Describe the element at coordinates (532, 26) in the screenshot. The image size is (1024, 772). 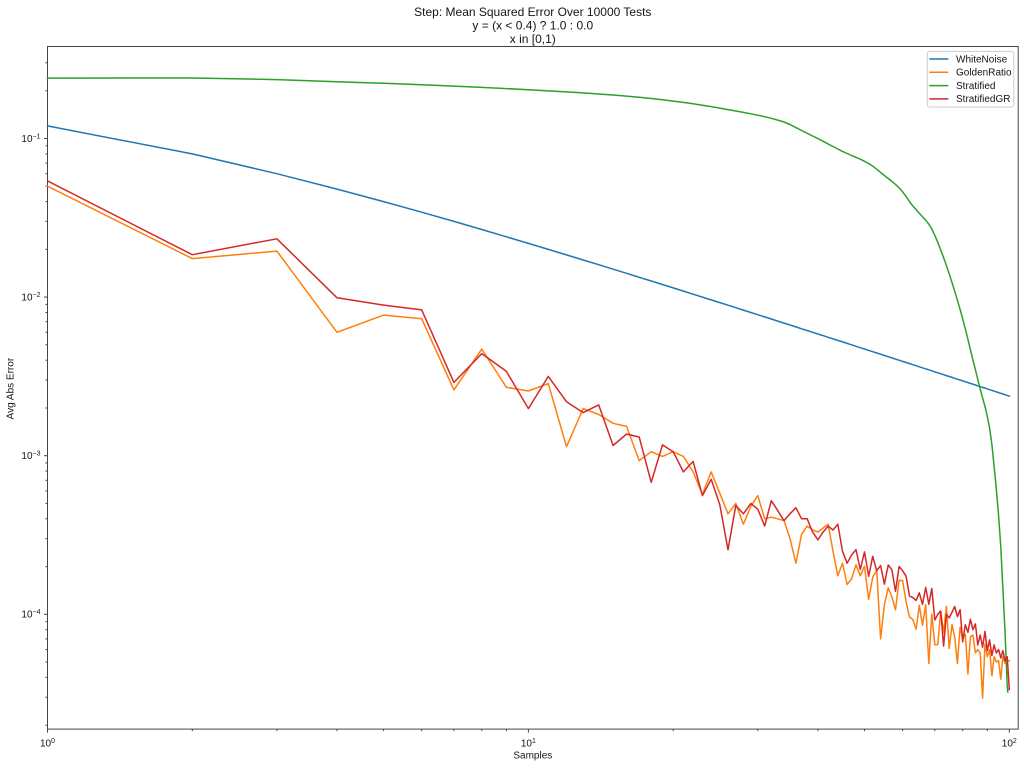
I see `svg-text: y = (x < 0.4) ? 1.0 : 0.0` at that location.